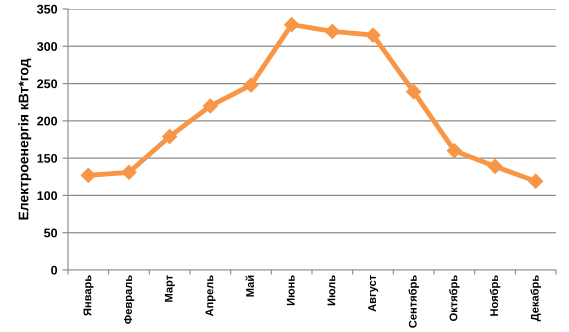 The height and width of the screenshot is (332, 569). Describe the element at coordinates (48, 195) in the screenshot. I see `y-tick-label: 100` at that location.